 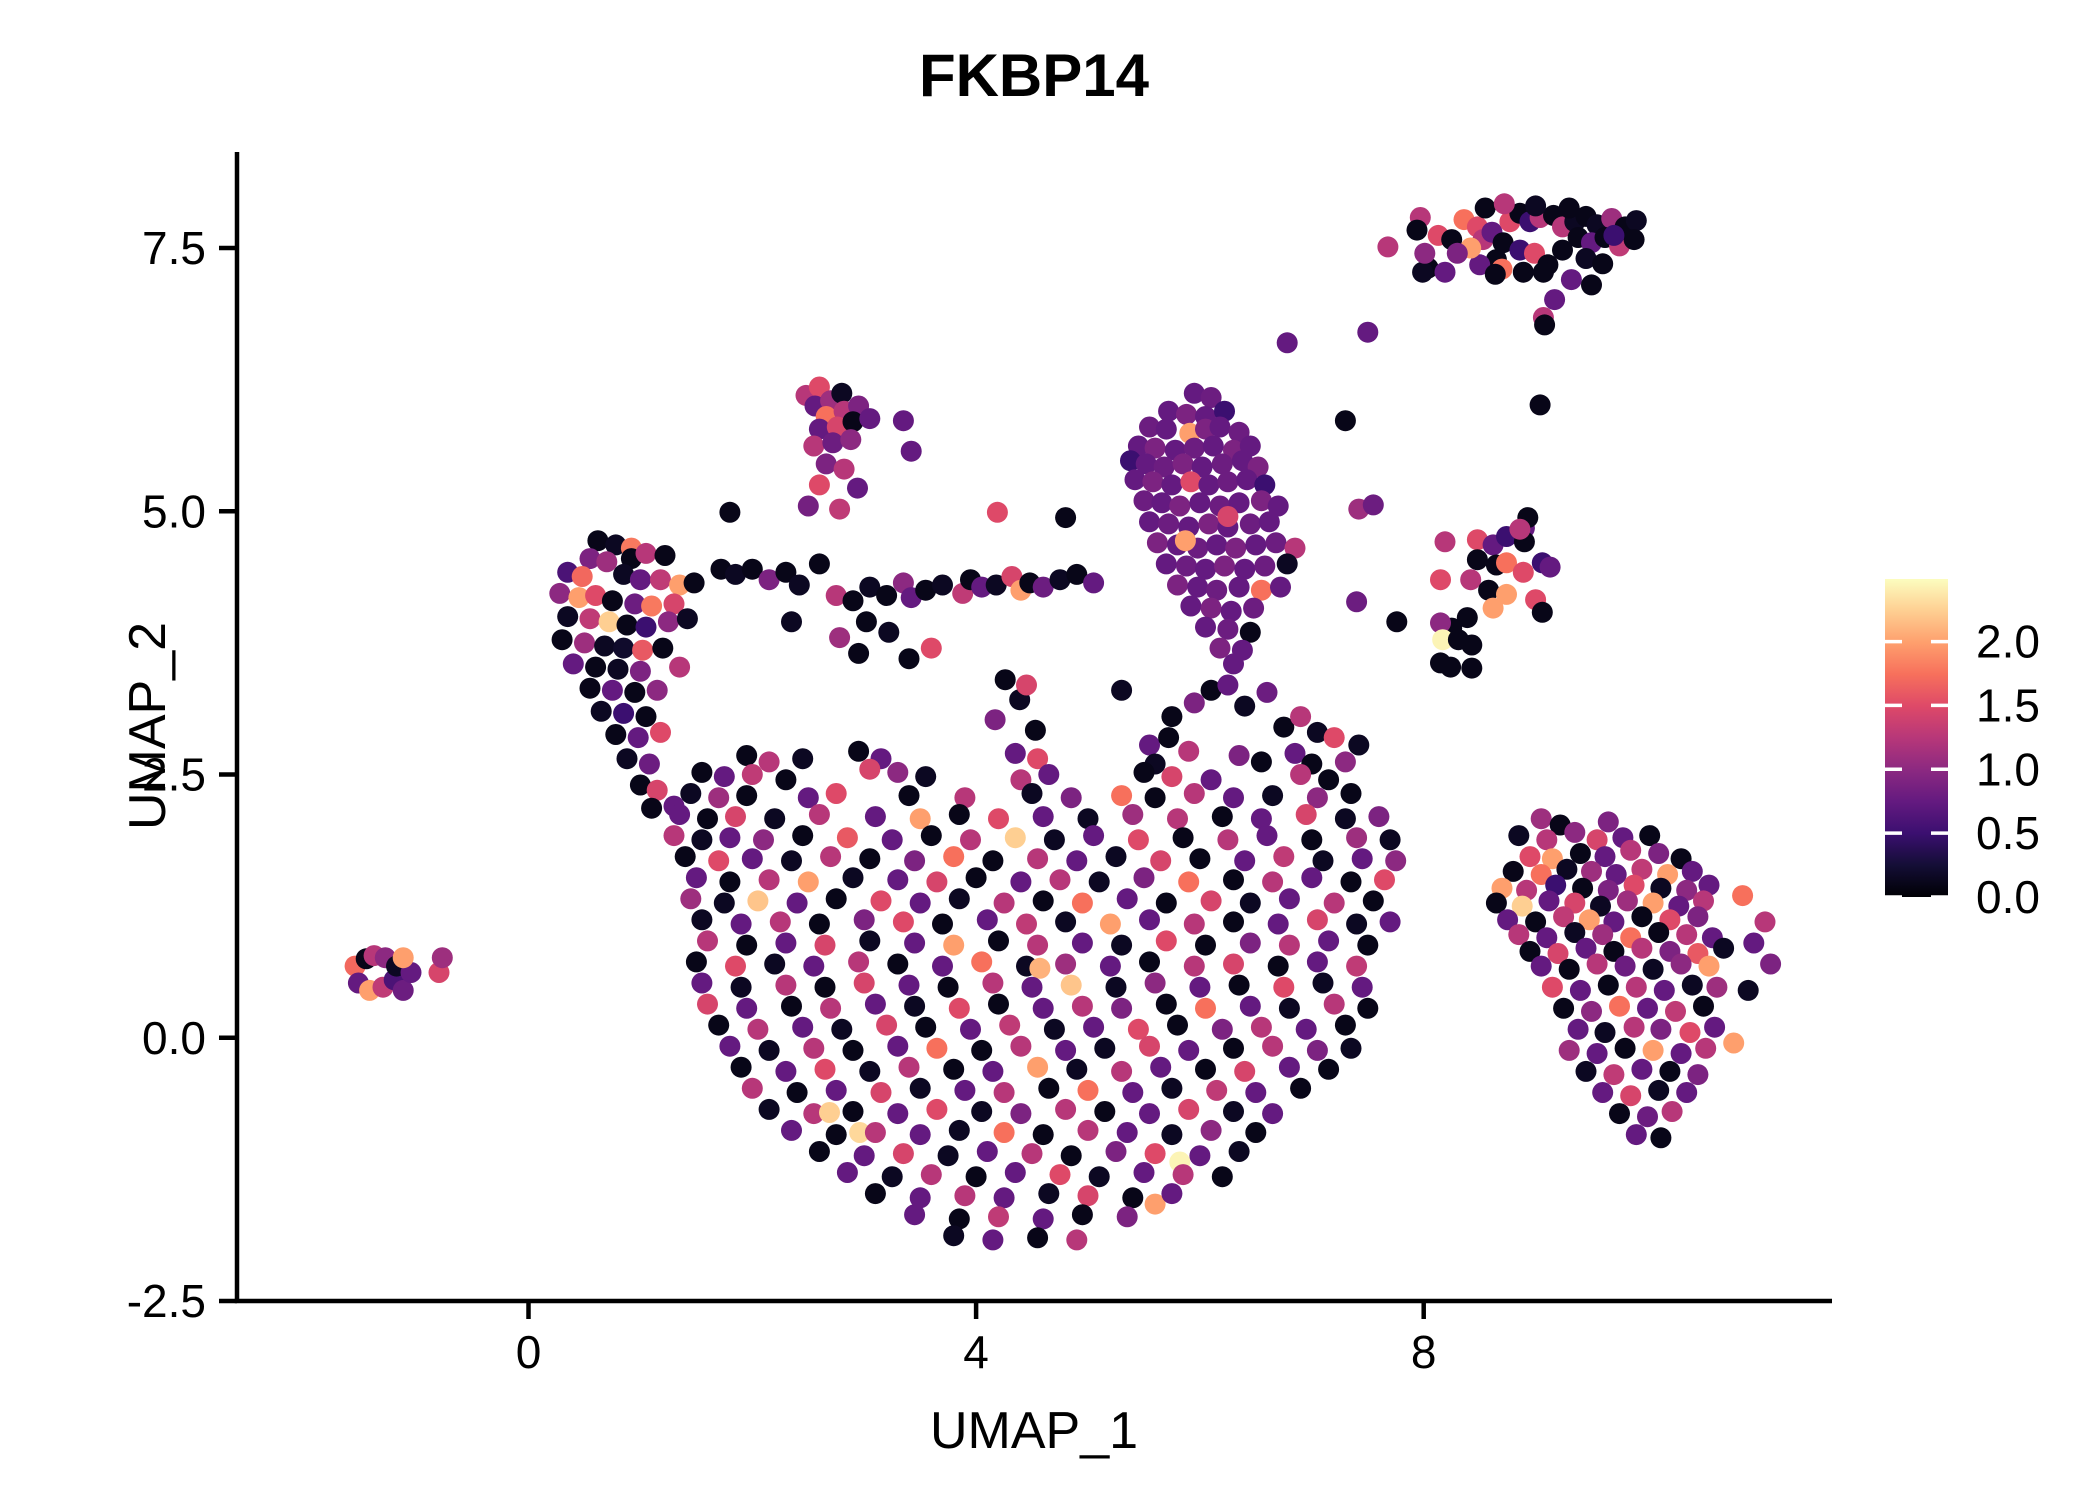 What do you see at coordinates (174, 1038) in the screenshot?
I see `y-tick-label: 0.0` at bounding box center [174, 1038].